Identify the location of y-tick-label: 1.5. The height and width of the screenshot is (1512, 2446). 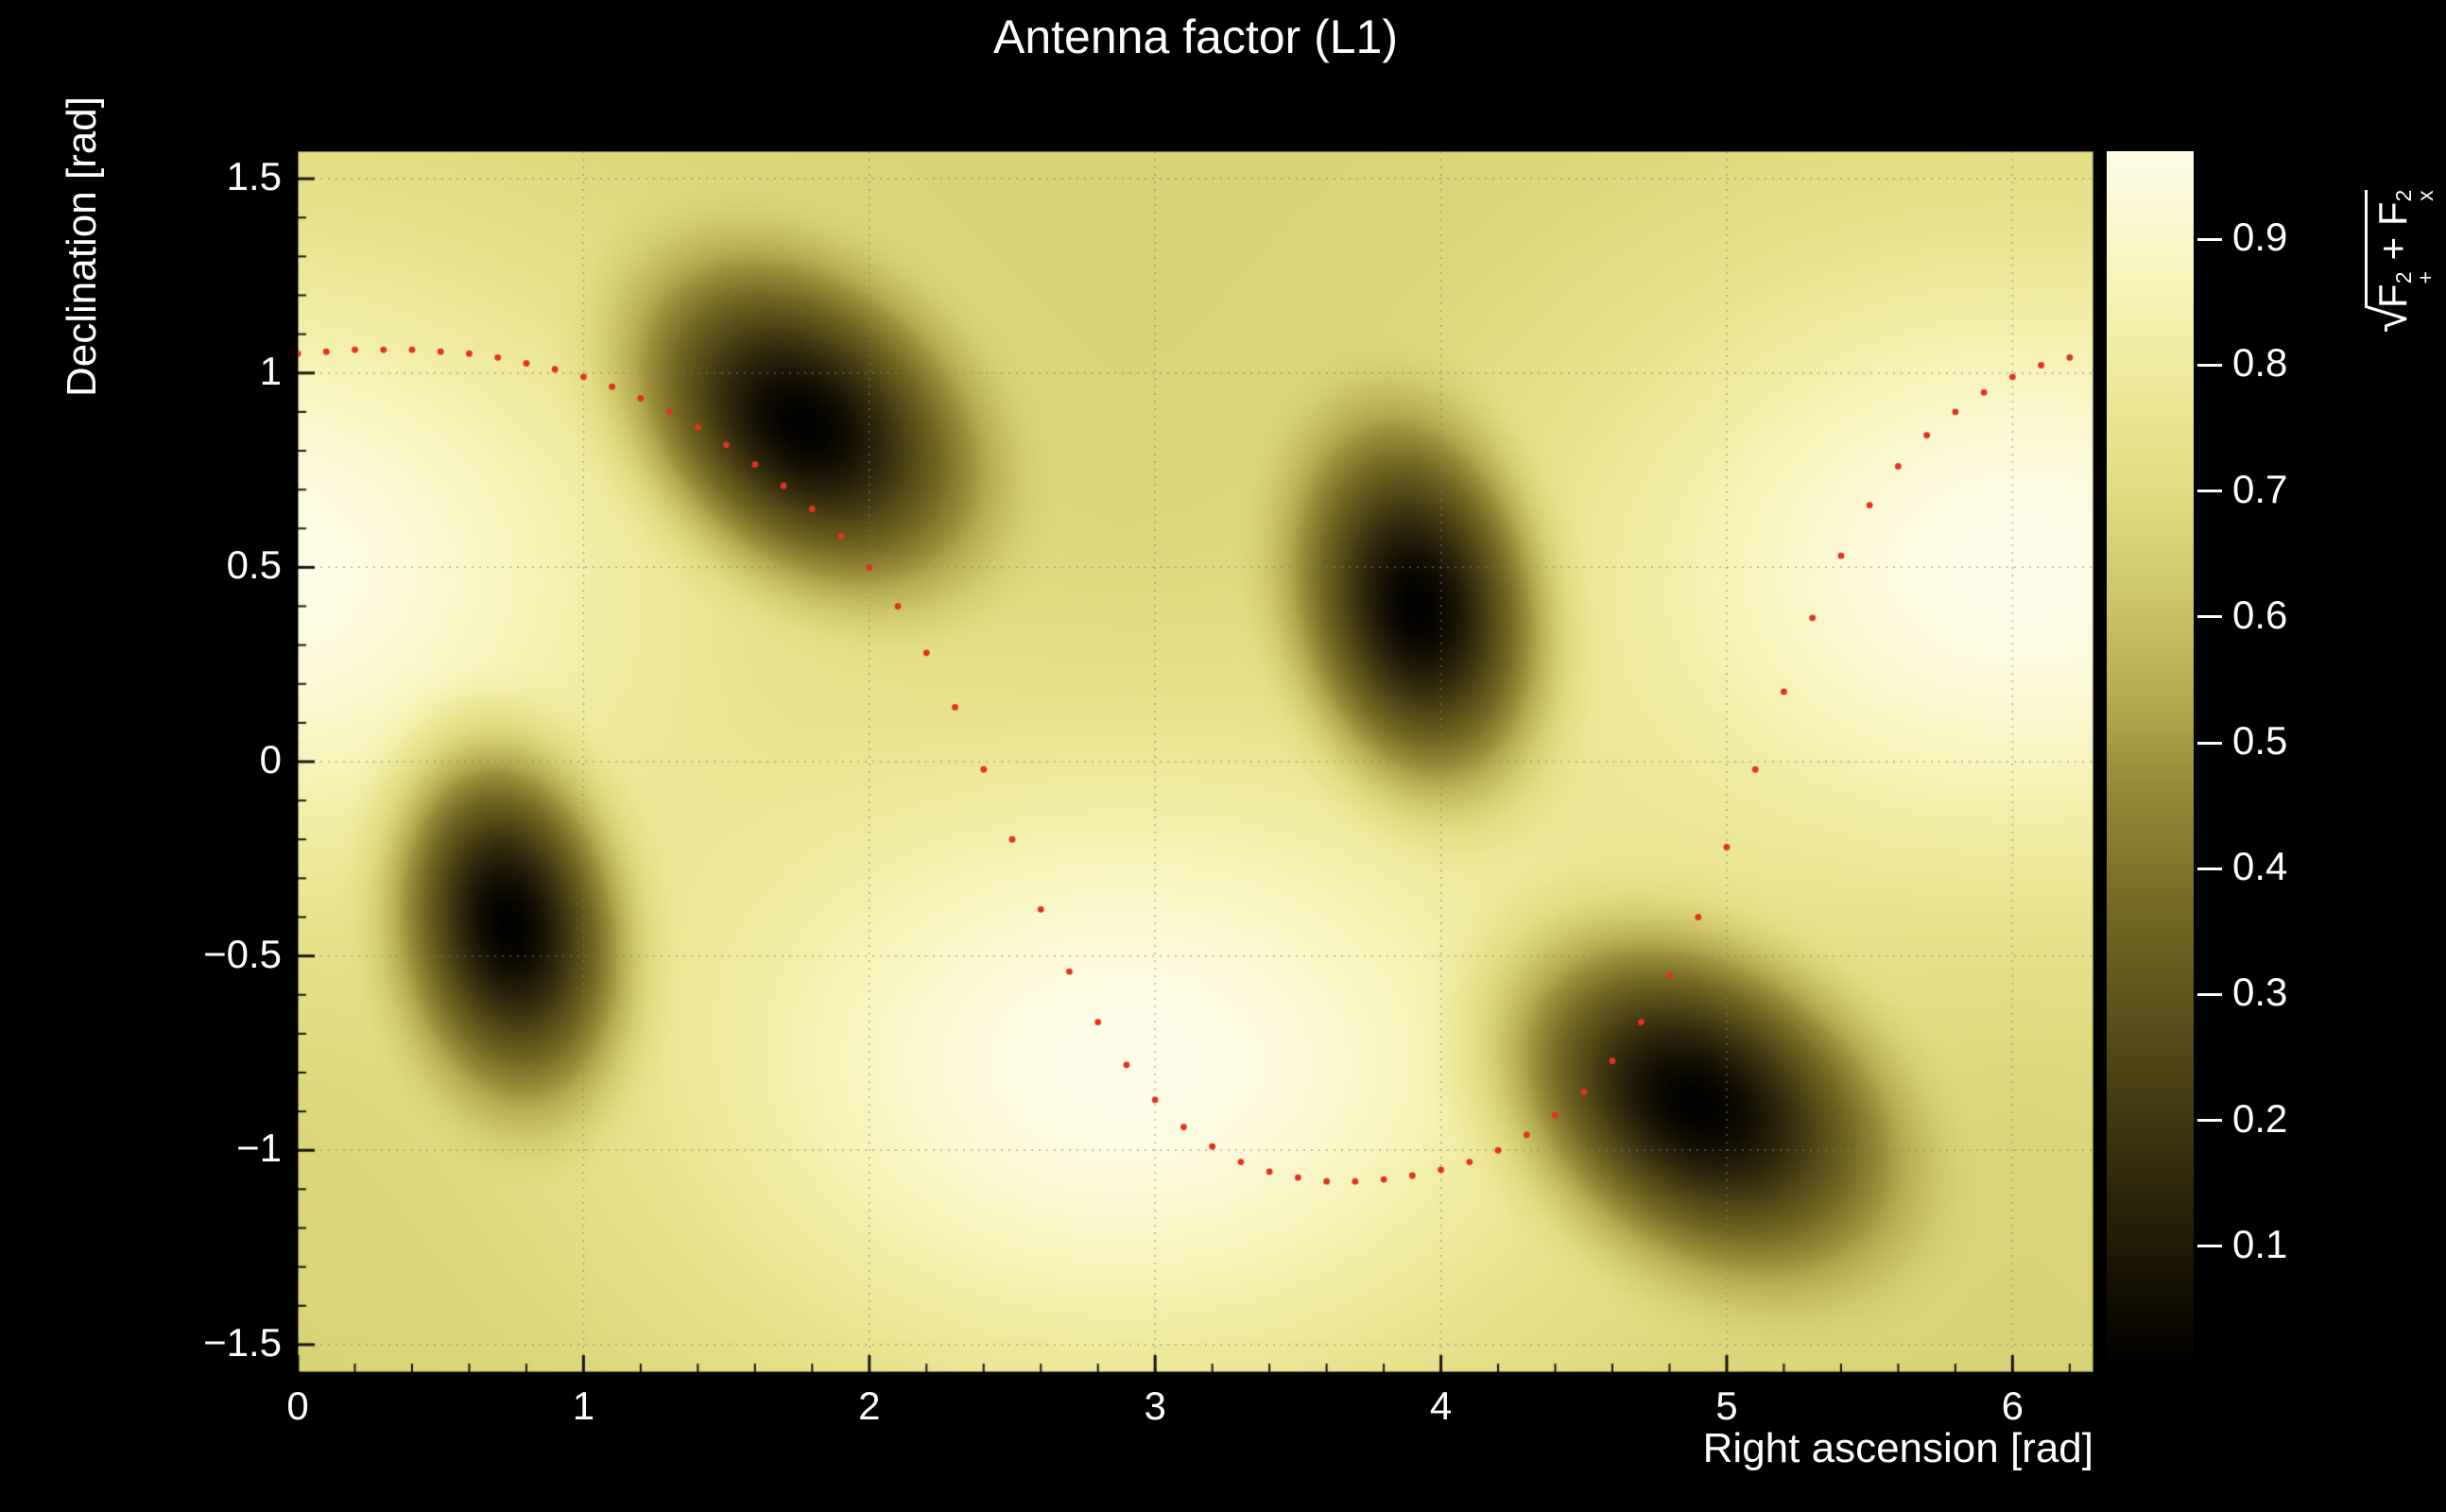
(254, 176).